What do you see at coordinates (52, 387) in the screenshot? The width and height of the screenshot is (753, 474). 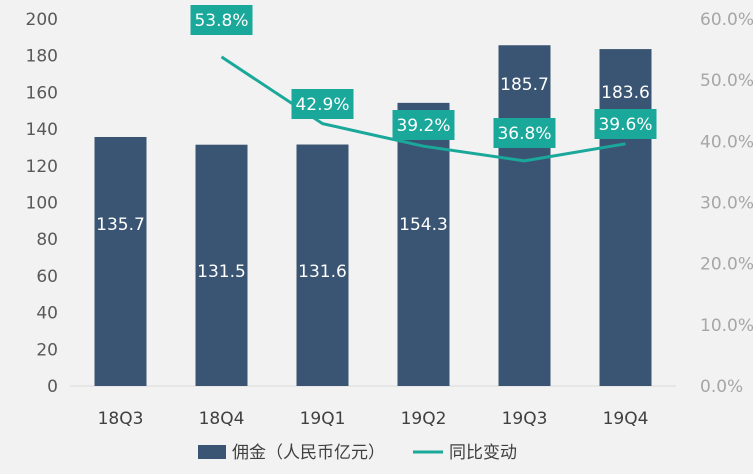 I see `y-left-tick-label: 0` at bounding box center [52, 387].